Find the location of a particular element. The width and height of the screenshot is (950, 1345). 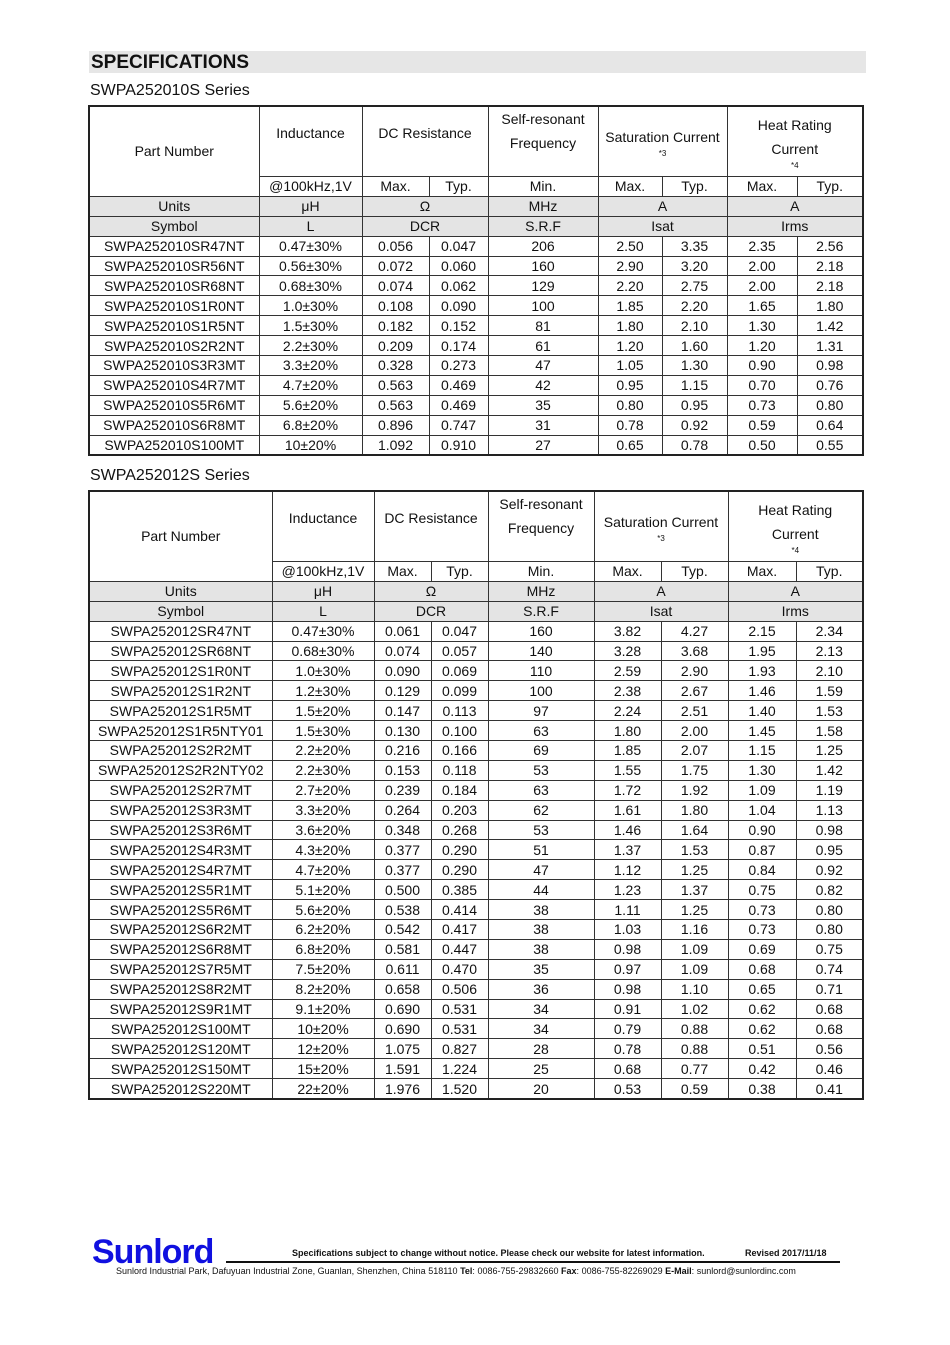

dcr-max-cell: 0.348 is located at coordinates (402, 830).